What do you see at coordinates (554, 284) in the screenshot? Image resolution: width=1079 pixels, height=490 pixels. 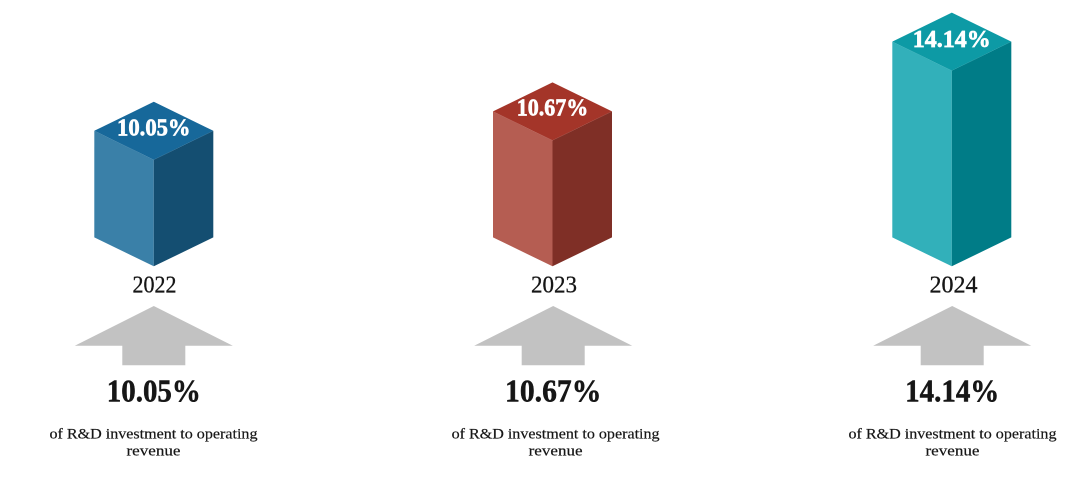 I see `svg-text: 2023` at bounding box center [554, 284].